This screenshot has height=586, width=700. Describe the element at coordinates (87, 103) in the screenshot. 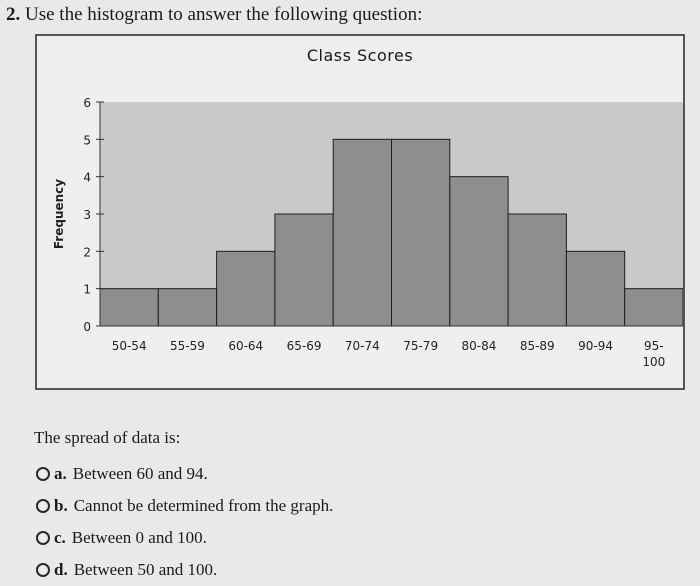

I see `y-tick-label: 6` at that location.